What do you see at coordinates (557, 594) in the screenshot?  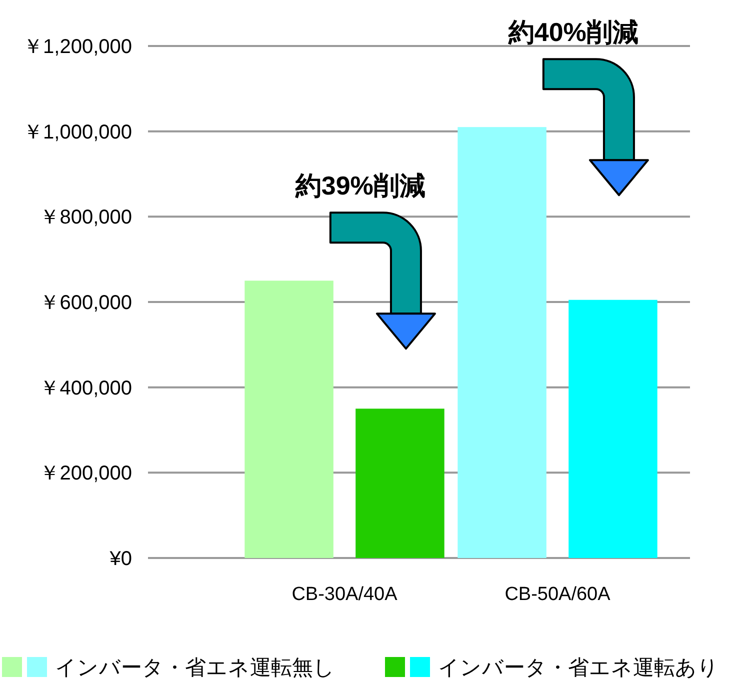 I see `x-tick-label: CB-50A/60A` at bounding box center [557, 594].